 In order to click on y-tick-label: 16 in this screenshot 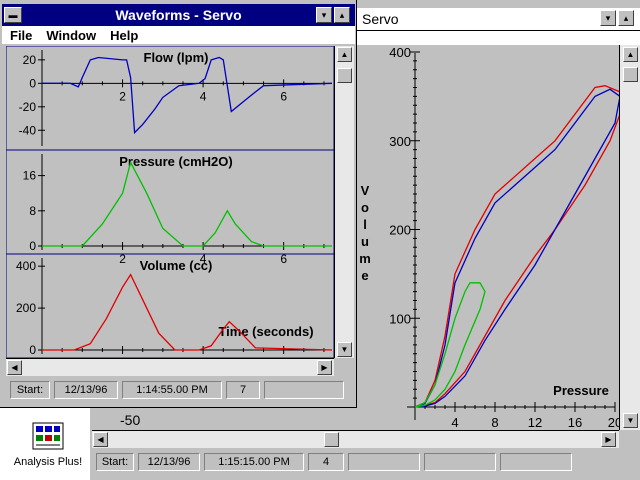, I will do `click(30, 176)`.